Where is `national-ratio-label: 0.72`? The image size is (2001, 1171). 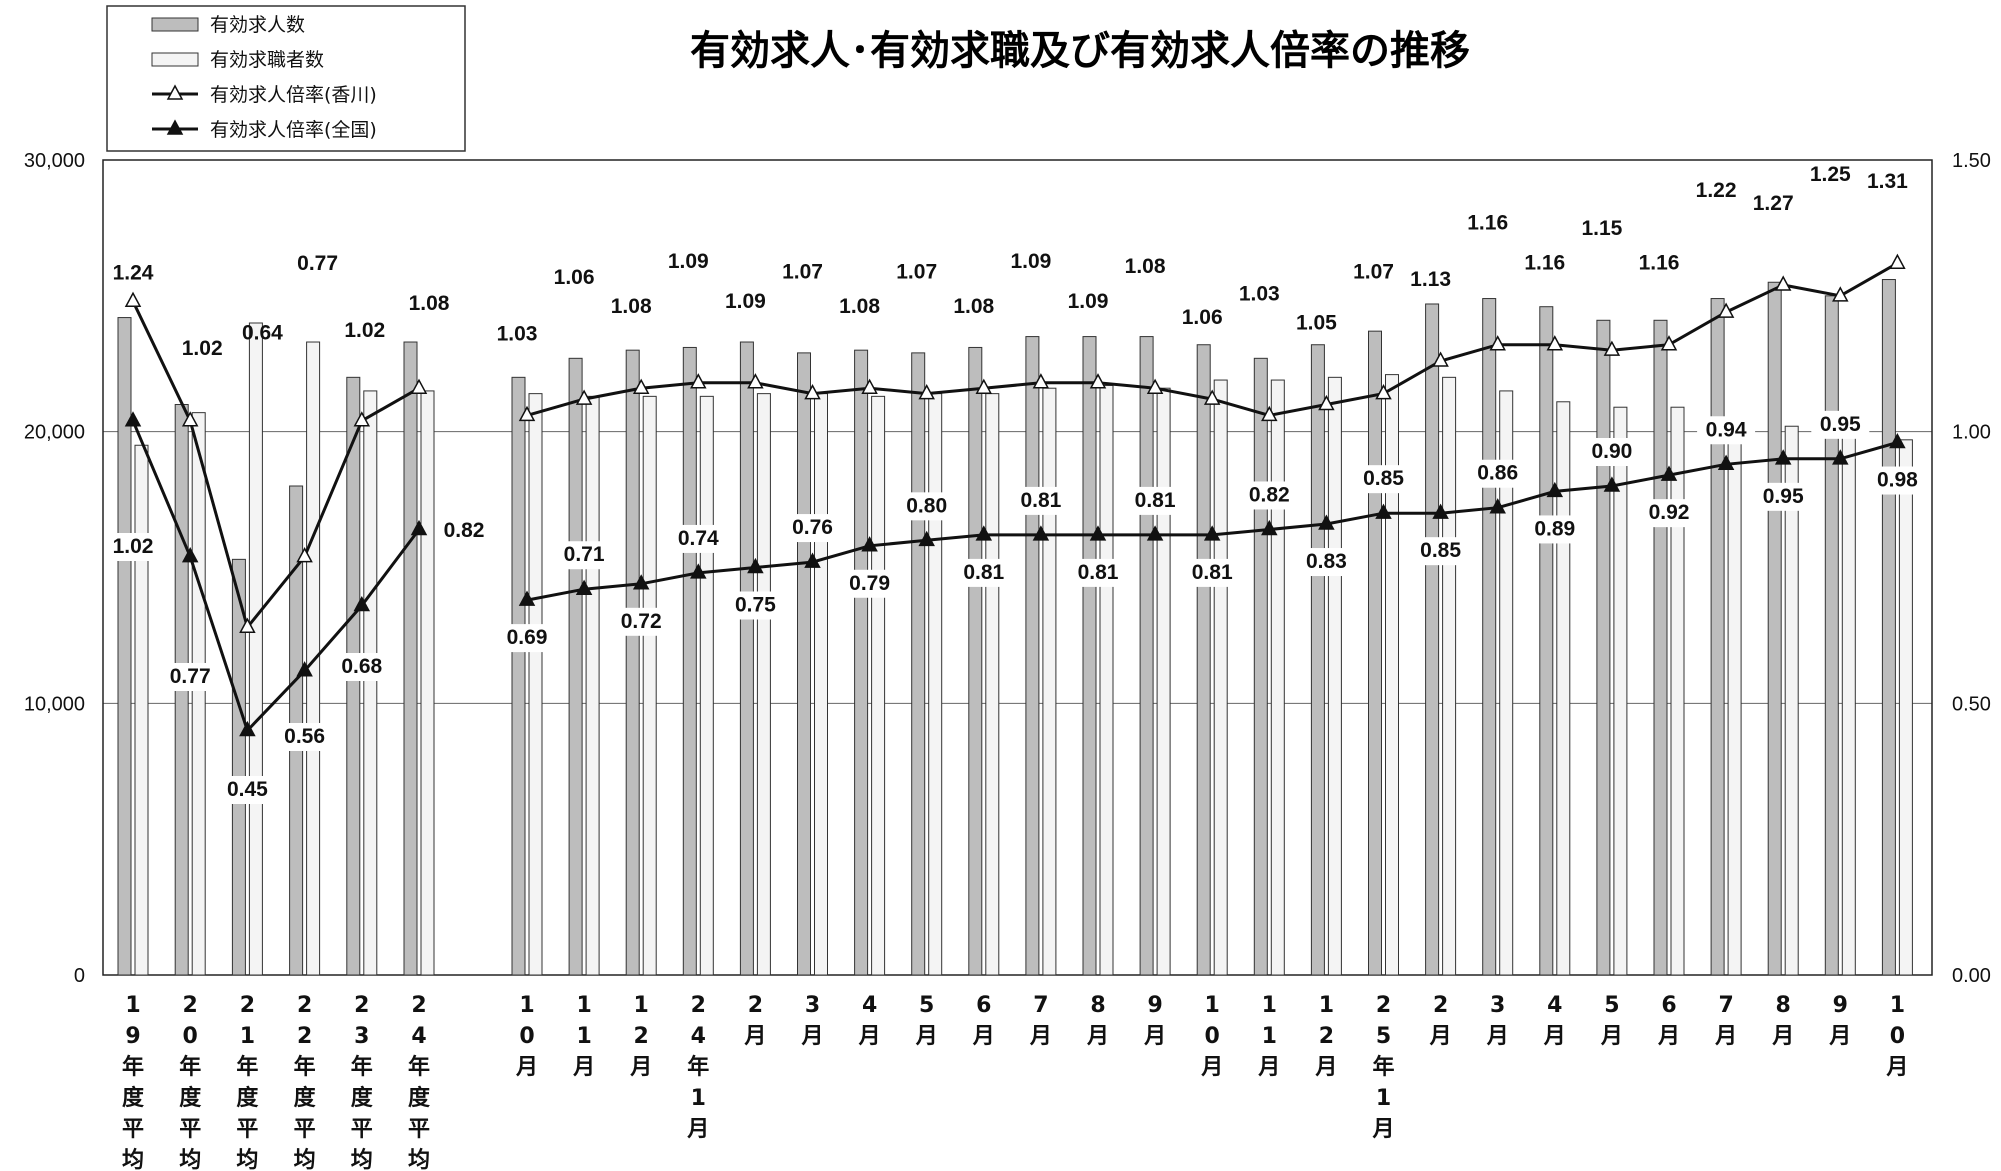
national-ratio-label: 0.72 is located at coordinates (641, 621).